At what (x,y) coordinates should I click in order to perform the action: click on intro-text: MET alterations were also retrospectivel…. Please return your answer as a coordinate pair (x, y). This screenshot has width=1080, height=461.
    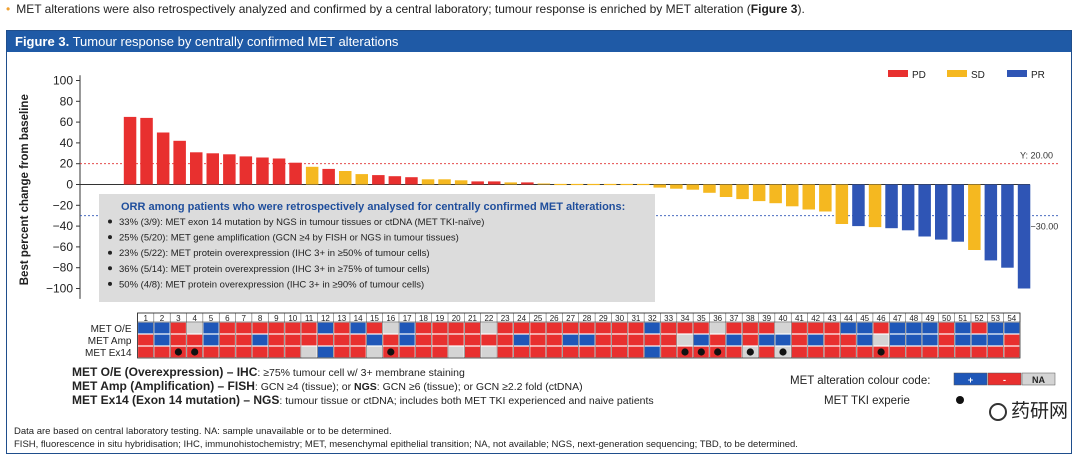
    Looking at the image, I should click on (383, 9).